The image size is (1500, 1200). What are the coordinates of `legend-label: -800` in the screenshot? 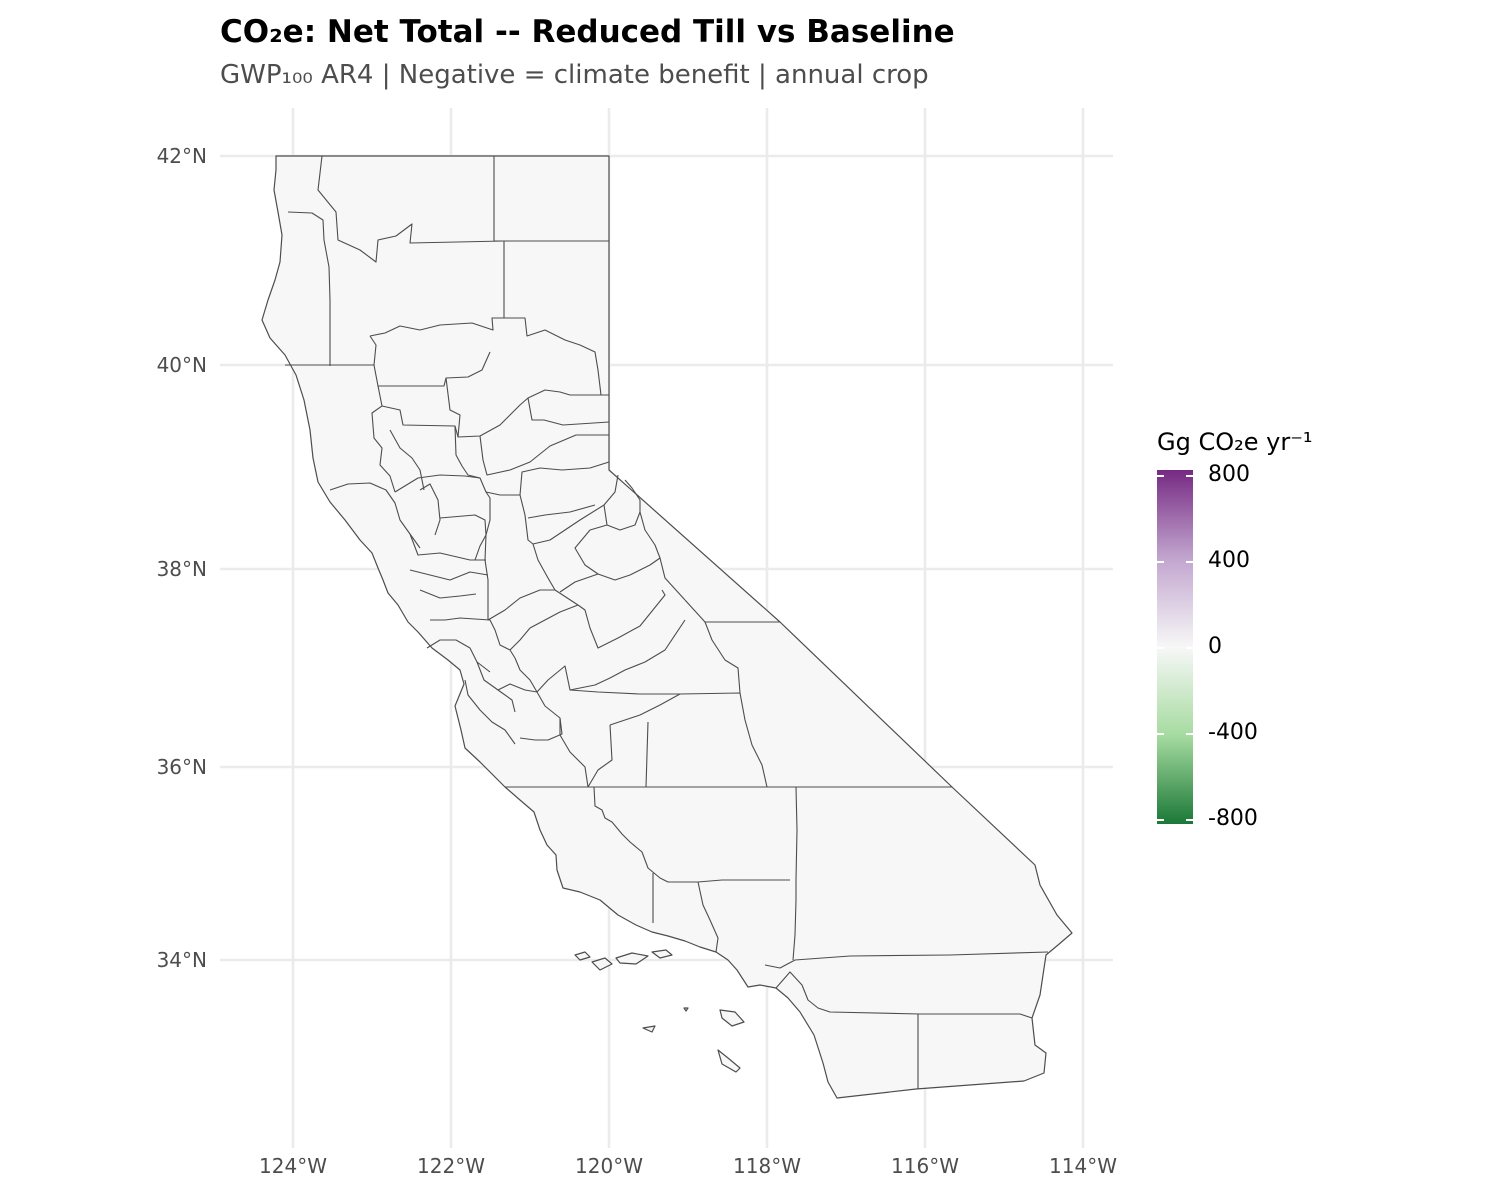 It's located at (1233, 818).